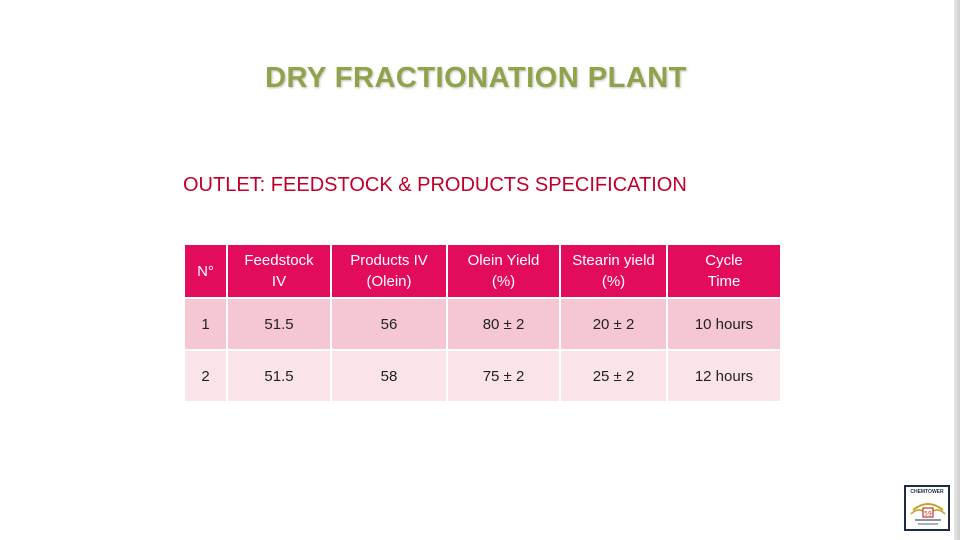 The width and height of the screenshot is (960, 540). What do you see at coordinates (614, 272) in the screenshot?
I see `header-stearin-yield: Stearin yield (%)` at bounding box center [614, 272].